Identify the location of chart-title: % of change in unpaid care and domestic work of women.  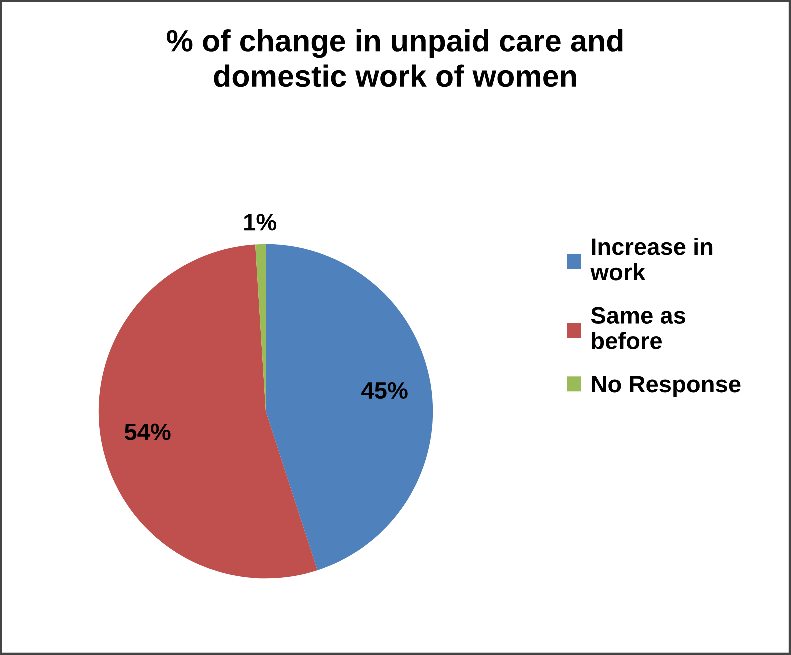
(395, 58).